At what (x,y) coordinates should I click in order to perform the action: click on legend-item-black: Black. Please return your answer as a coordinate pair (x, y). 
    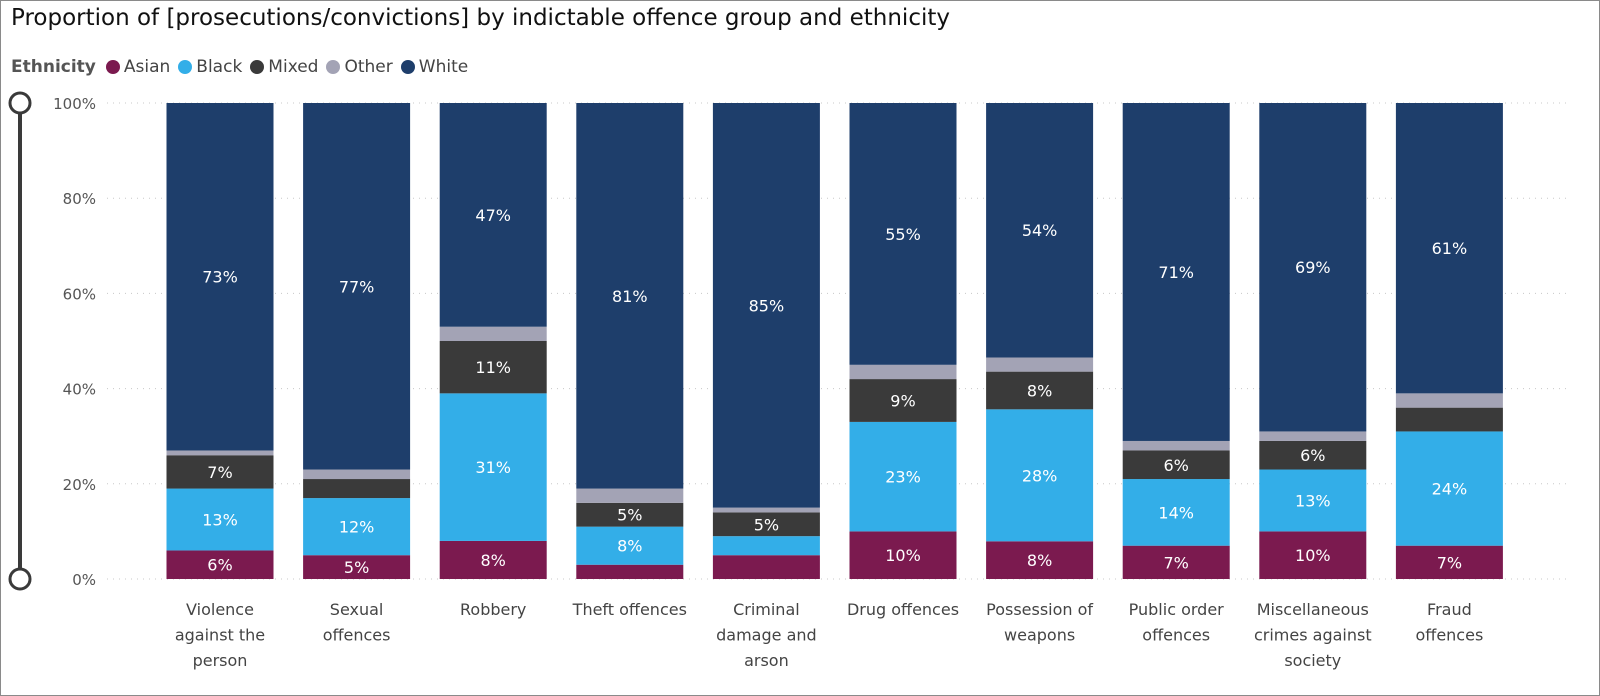
    Looking at the image, I should click on (210, 67).